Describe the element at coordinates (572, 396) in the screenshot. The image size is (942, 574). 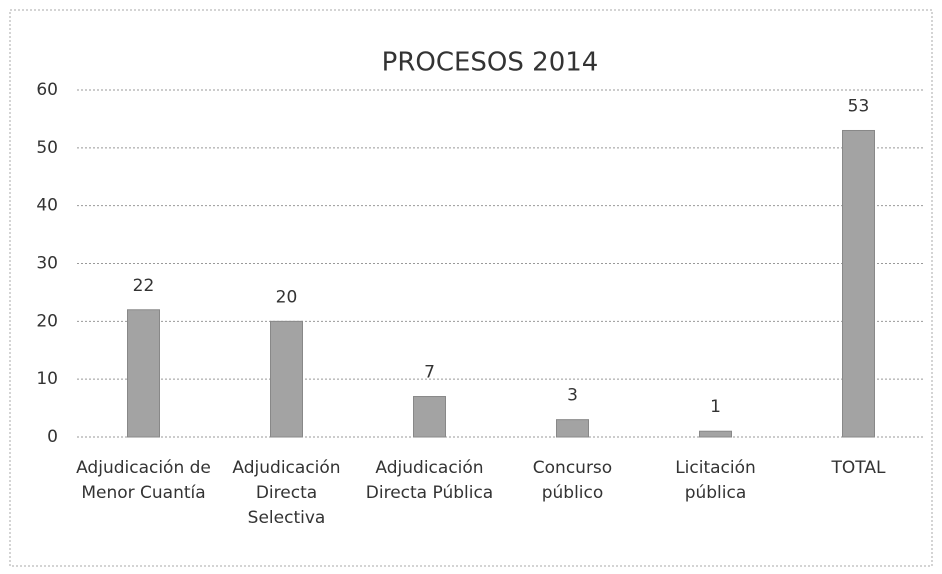
I see `data-label: 3` at that location.